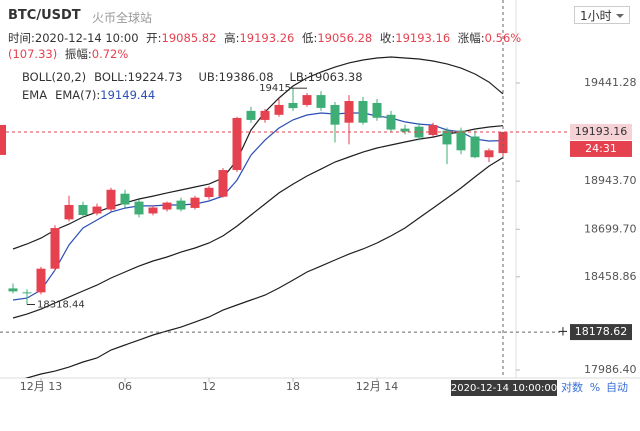 The width and height of the screenshot is (640, 431). I want to click on legend-indicator: BOLL(20,2), so click(54, 77).